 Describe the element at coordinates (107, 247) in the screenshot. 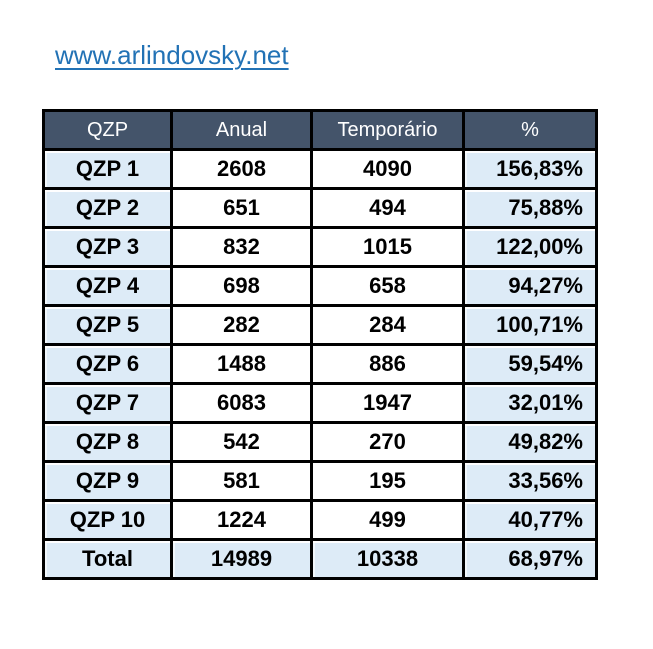

I see `cell-qzp: QZP 3` at that location.